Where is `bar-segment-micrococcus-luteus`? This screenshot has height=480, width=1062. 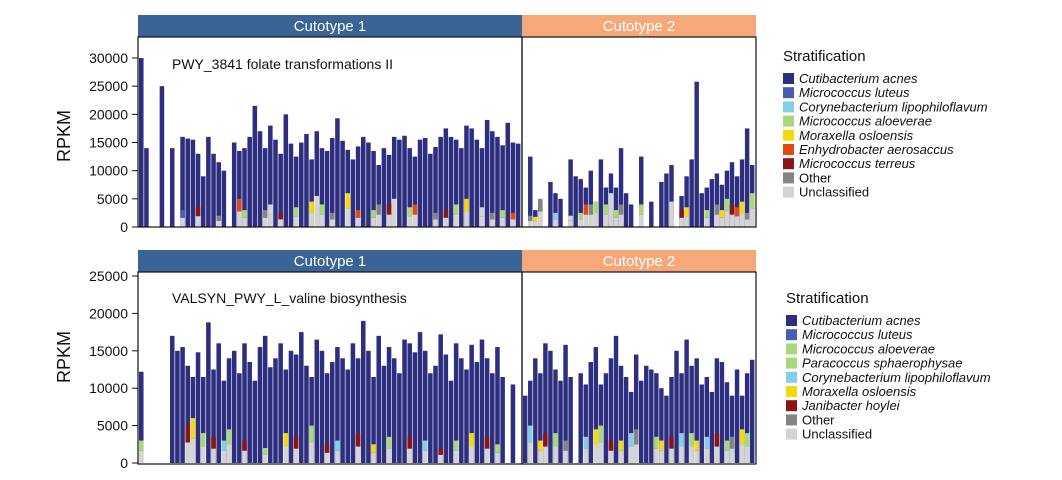 bar-segment-micrococcus-luteus is located at coordinates (182, 214).